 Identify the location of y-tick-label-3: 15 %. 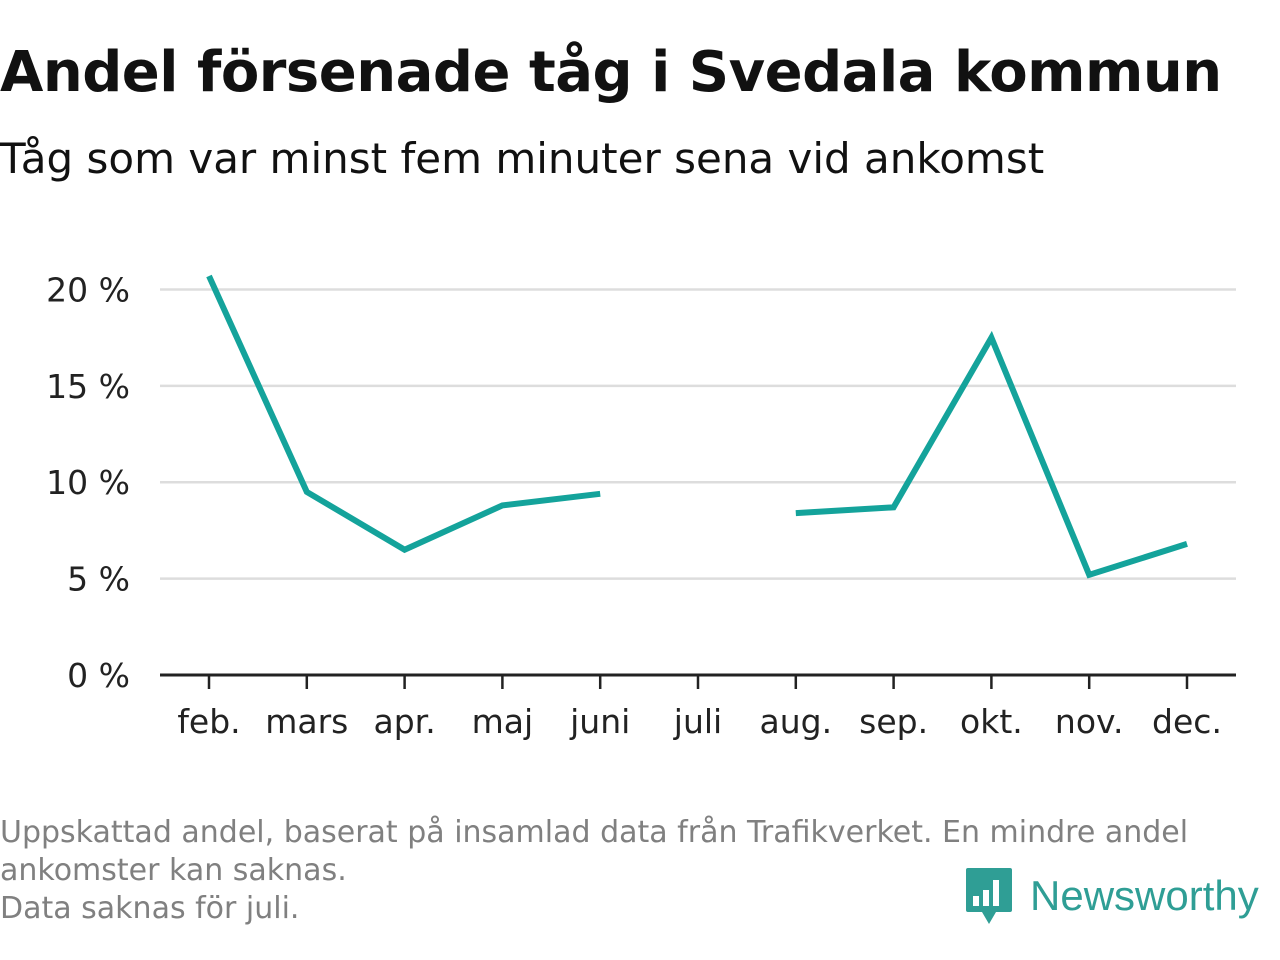
(88, 386).